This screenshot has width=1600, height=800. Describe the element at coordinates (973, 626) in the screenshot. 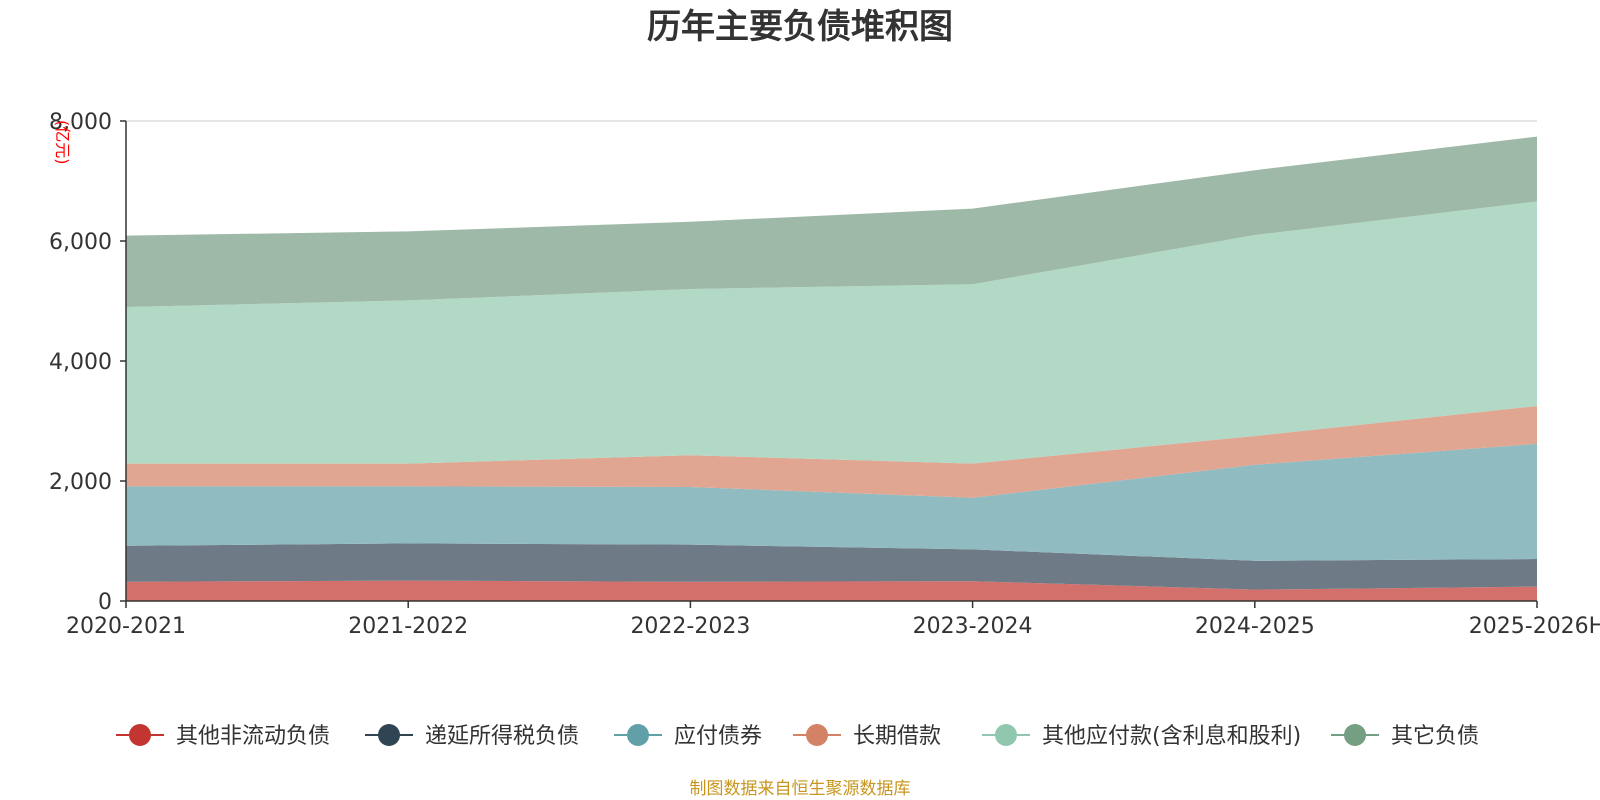

I see `x-tick-label-3: 2023-2024` at that location.